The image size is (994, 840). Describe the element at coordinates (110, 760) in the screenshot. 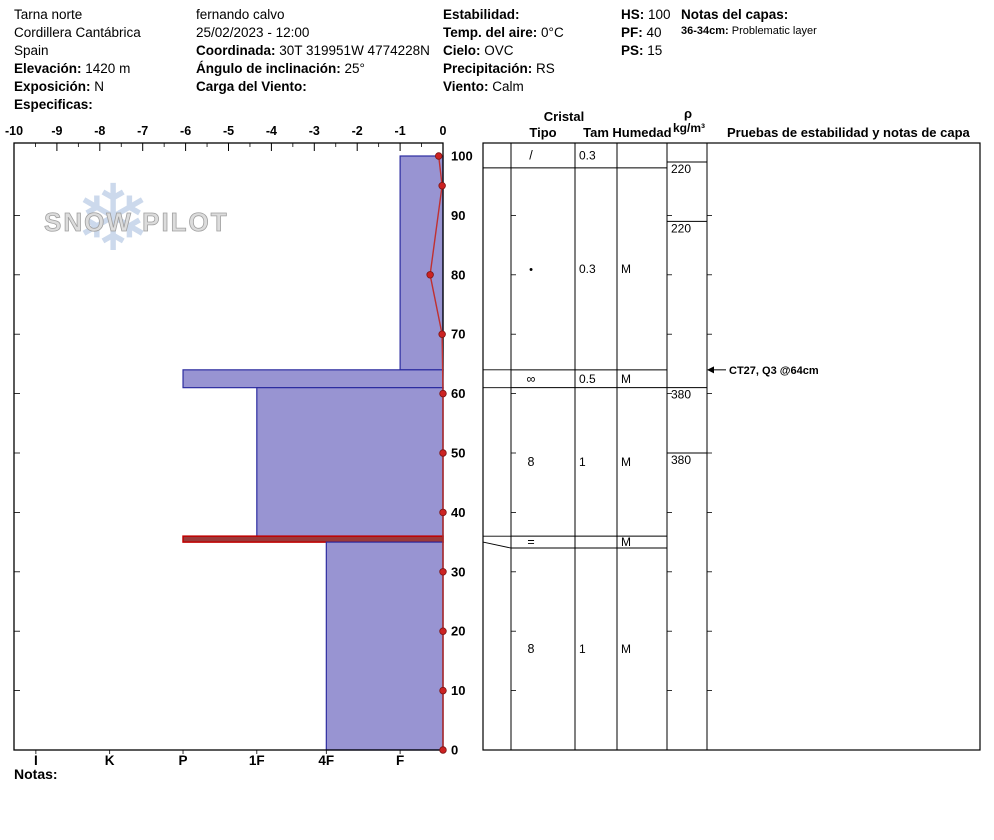

I see `hardness-axis-label: K` at that location.